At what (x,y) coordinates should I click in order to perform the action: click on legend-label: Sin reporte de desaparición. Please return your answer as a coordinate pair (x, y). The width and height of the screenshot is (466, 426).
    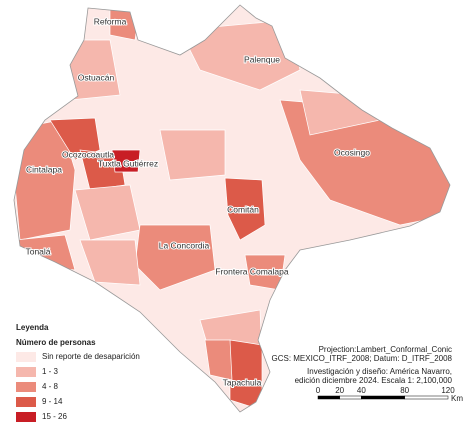
    Looking at the image, I should click on (91, 356).